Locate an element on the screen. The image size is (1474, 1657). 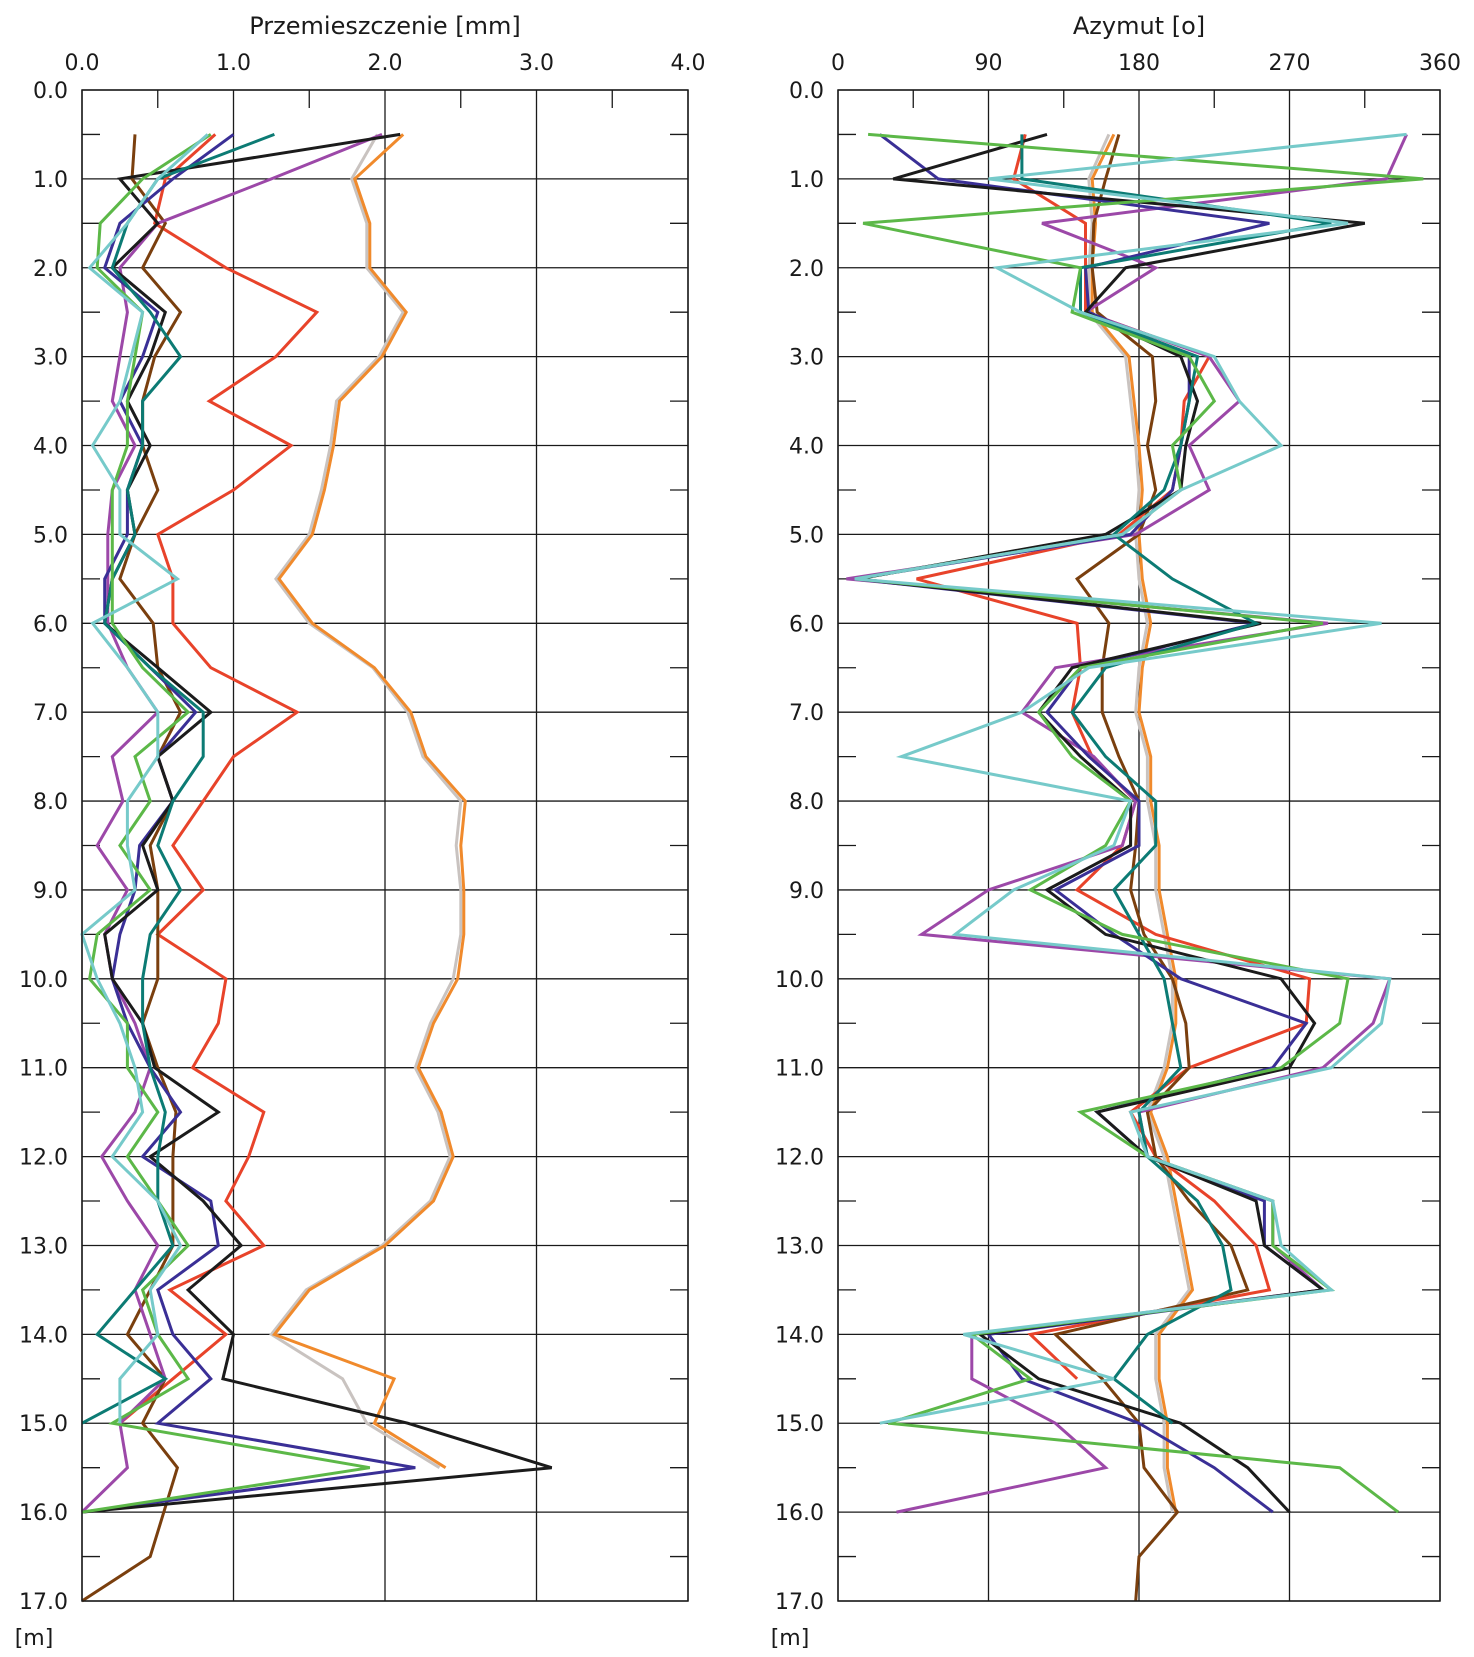
x-tick-label: 360 is located at coordinates (1440, 63).